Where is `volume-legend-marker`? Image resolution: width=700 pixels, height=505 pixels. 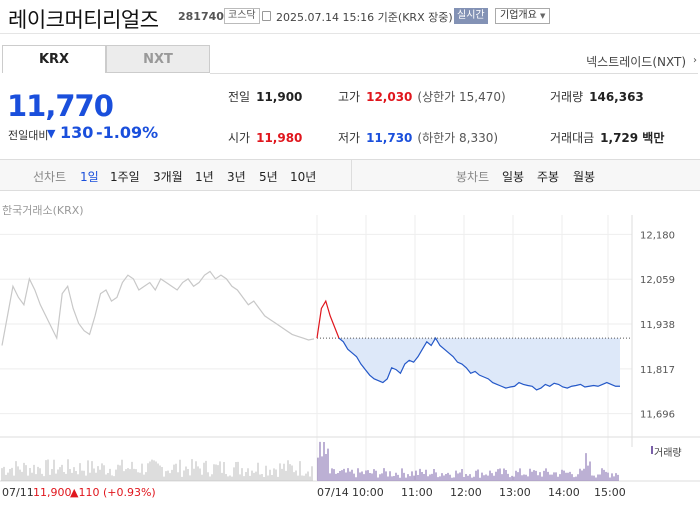 volume-legend-marker is located at coordinates (652, 450).